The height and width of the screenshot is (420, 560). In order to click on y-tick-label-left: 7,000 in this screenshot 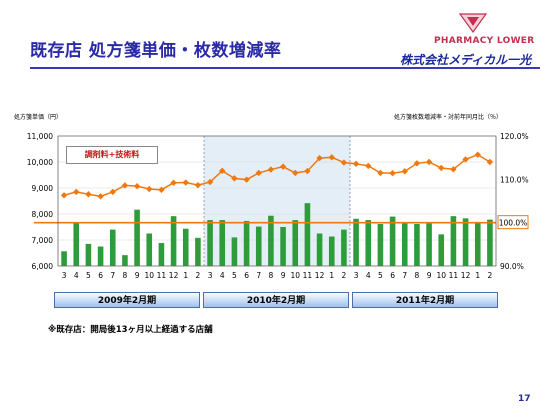, I will do `click(43, 240)`.